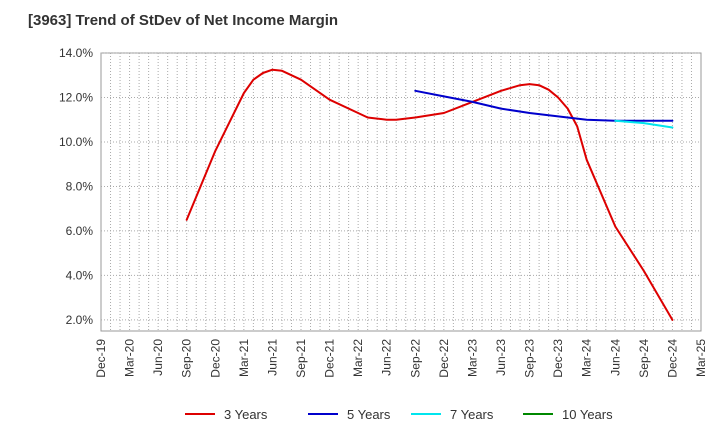  I want to click on x-tick-label: Mar-24, so click(587, 358).